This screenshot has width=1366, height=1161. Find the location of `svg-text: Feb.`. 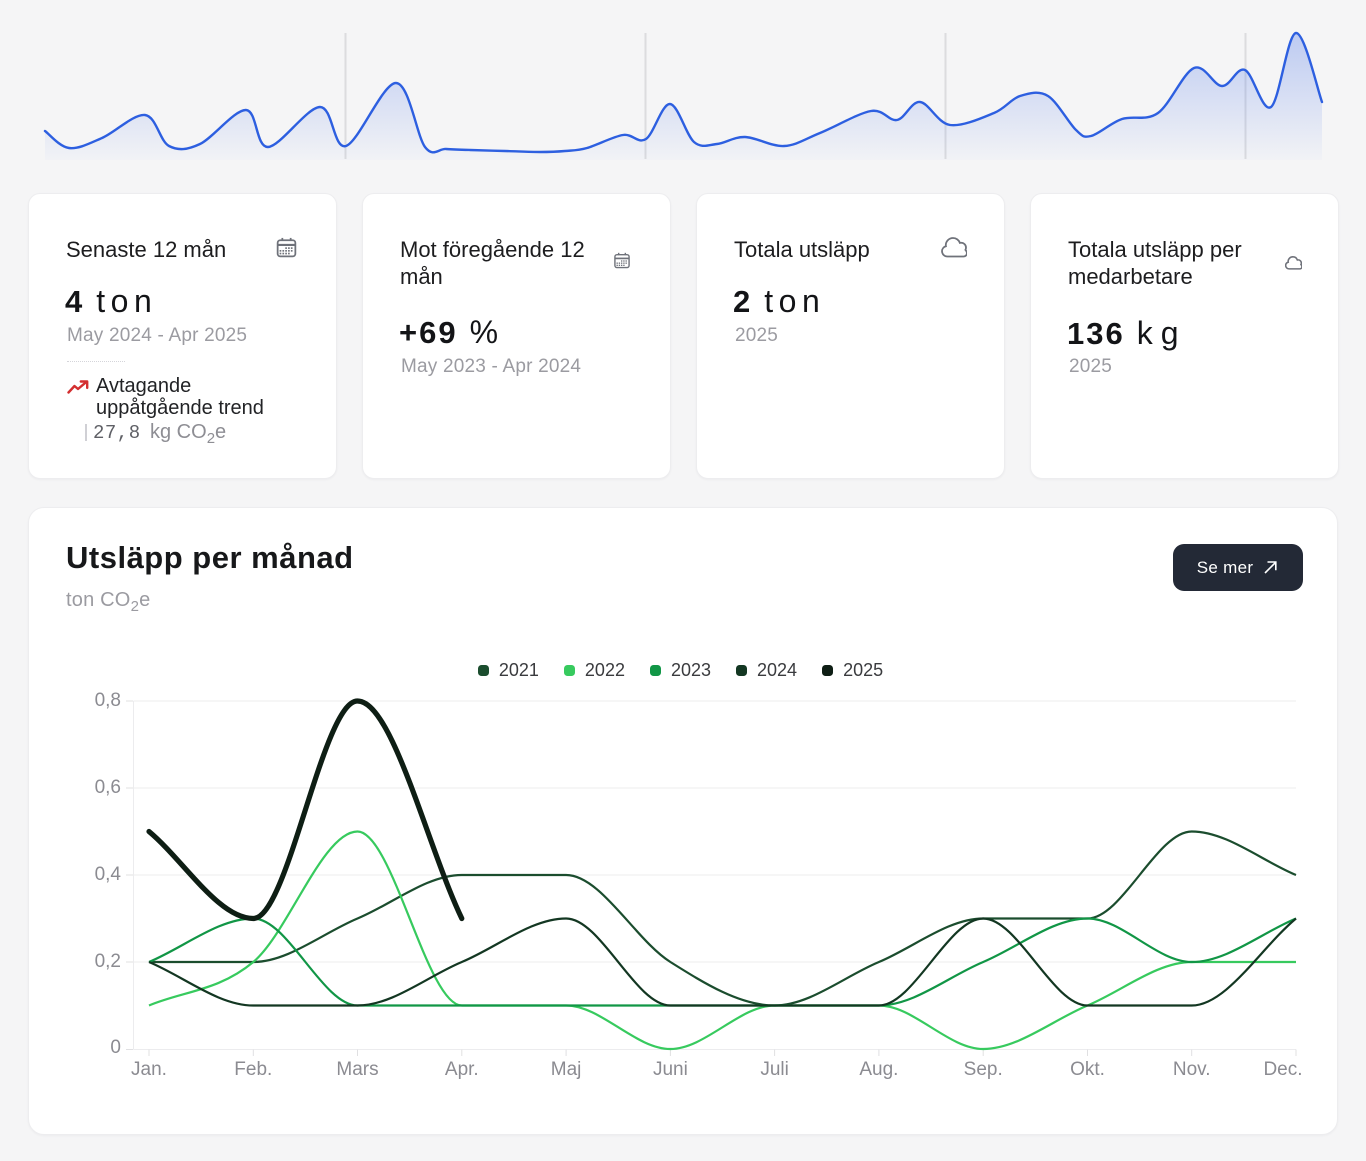

svg-text: Feb. is located at coordinates (253, 1069).